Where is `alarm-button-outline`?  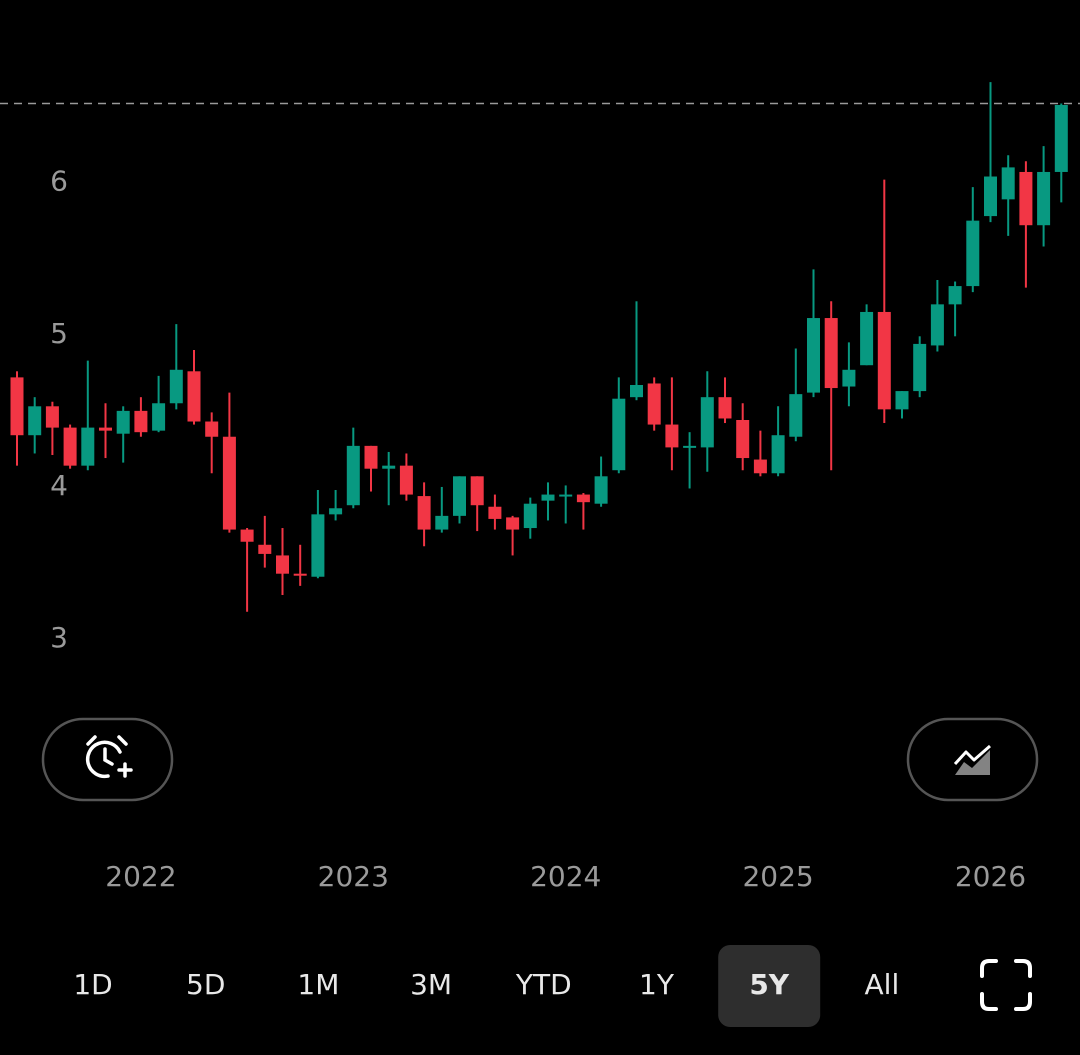
alarm-button-outline is located at coordinates (107, 759).